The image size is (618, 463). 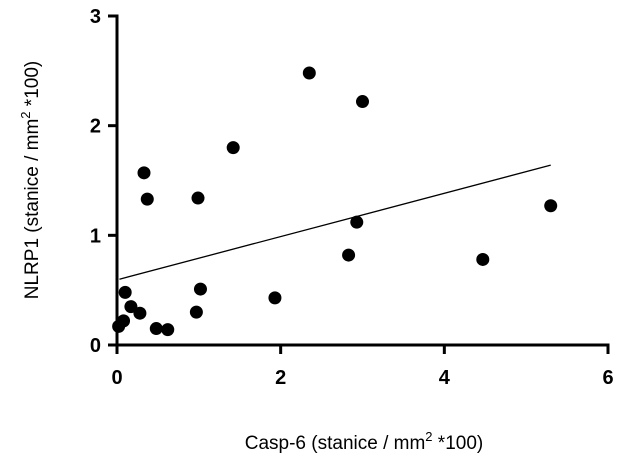 I want to click on y-tick-label: 0, so click(x=95, y=346).